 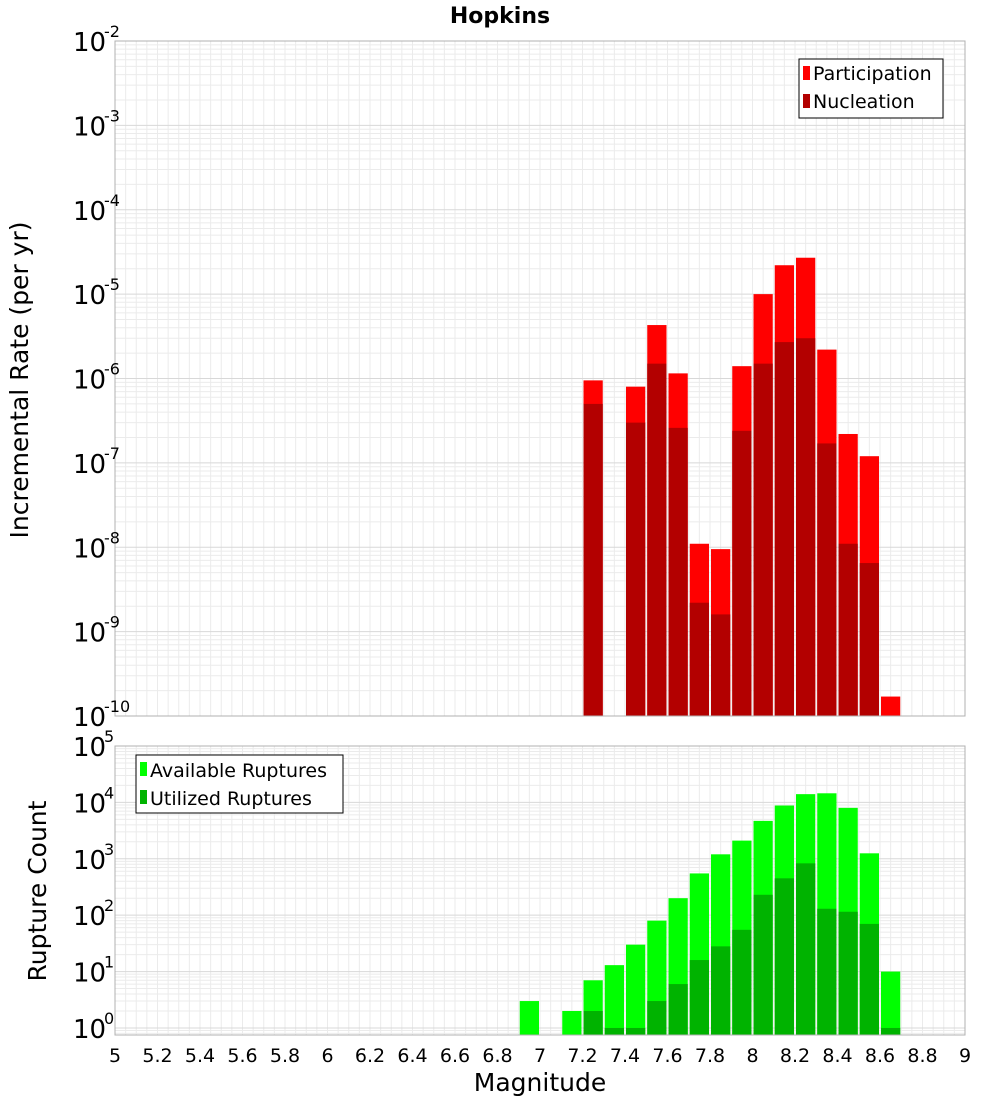 What do you see at coordinates (112, 200) in the screenshot?
I see `rate-y-tick-exponent: -4` at bounding box center [112, 200].